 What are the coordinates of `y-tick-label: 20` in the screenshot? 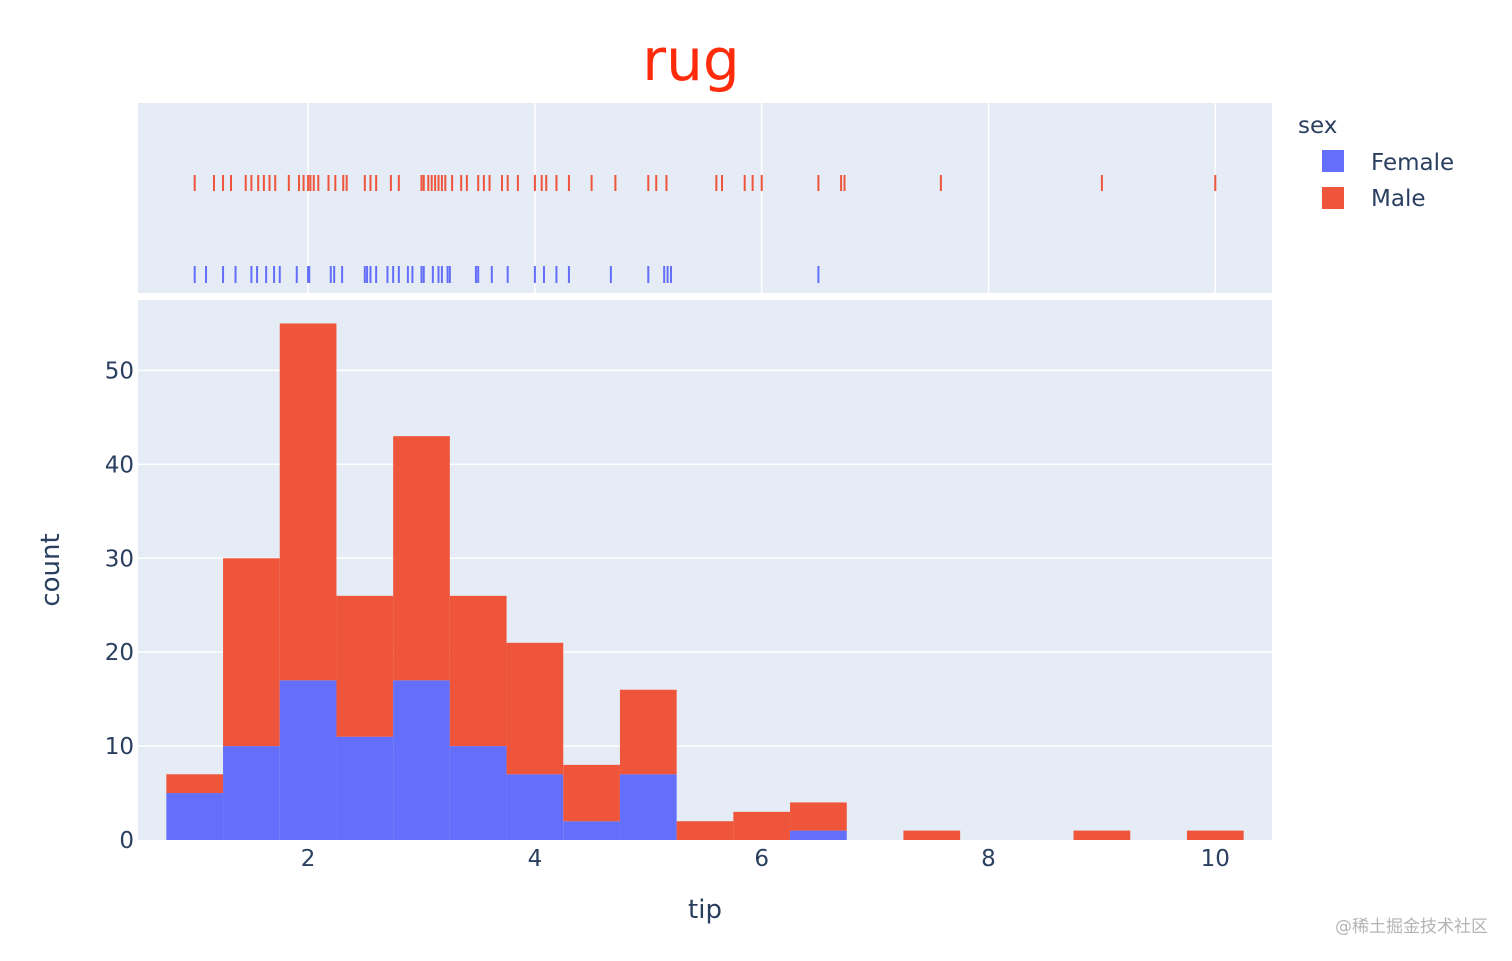 It's located at (119, 653).